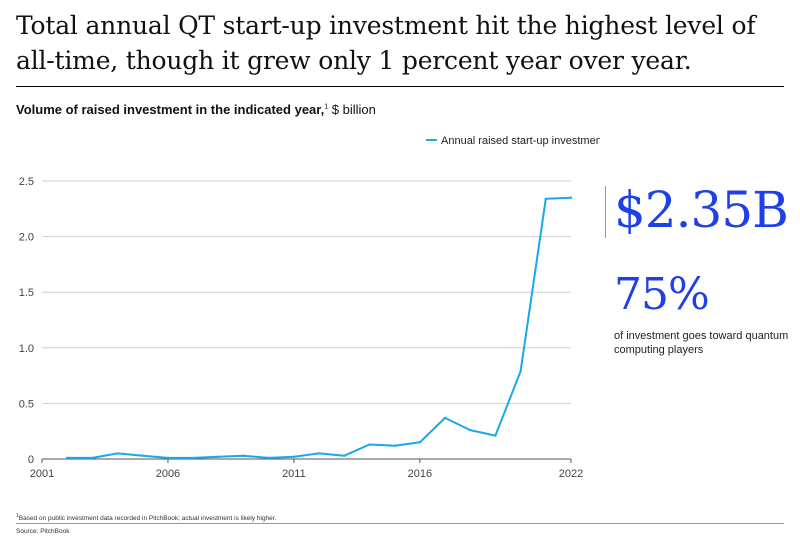  I want to click on y-tick-label: 1.0, so click(26, 349).